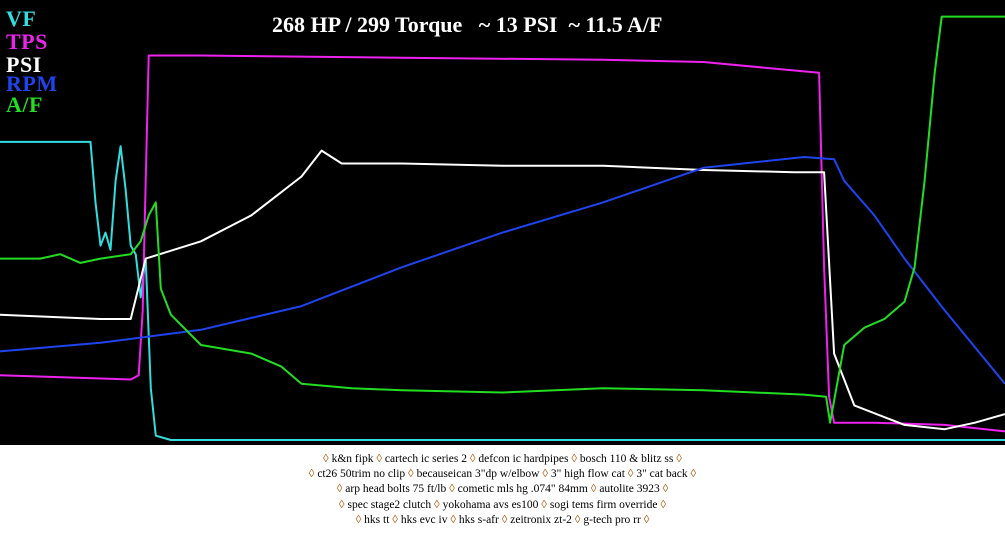 The width and height of the screenshot is (1005, 535). Describe the element at coordinates (541, 519) in the screenshot. I see `mod-item: zeitronix zt-2` at that location.